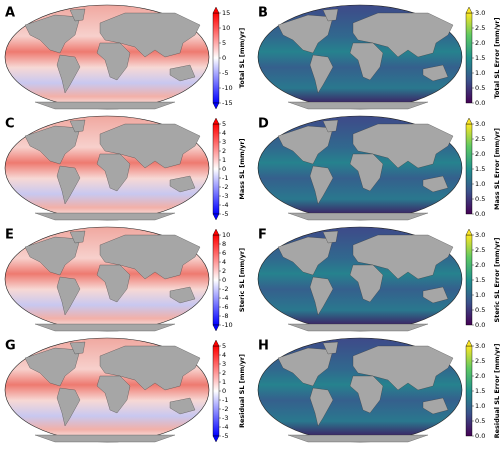 Image resolution: width=500 pixels, height=449 pixels. Describe the element at coordinates (227, 103) in the screenshot. I see `colorbar-tick-label: -15` at that location.